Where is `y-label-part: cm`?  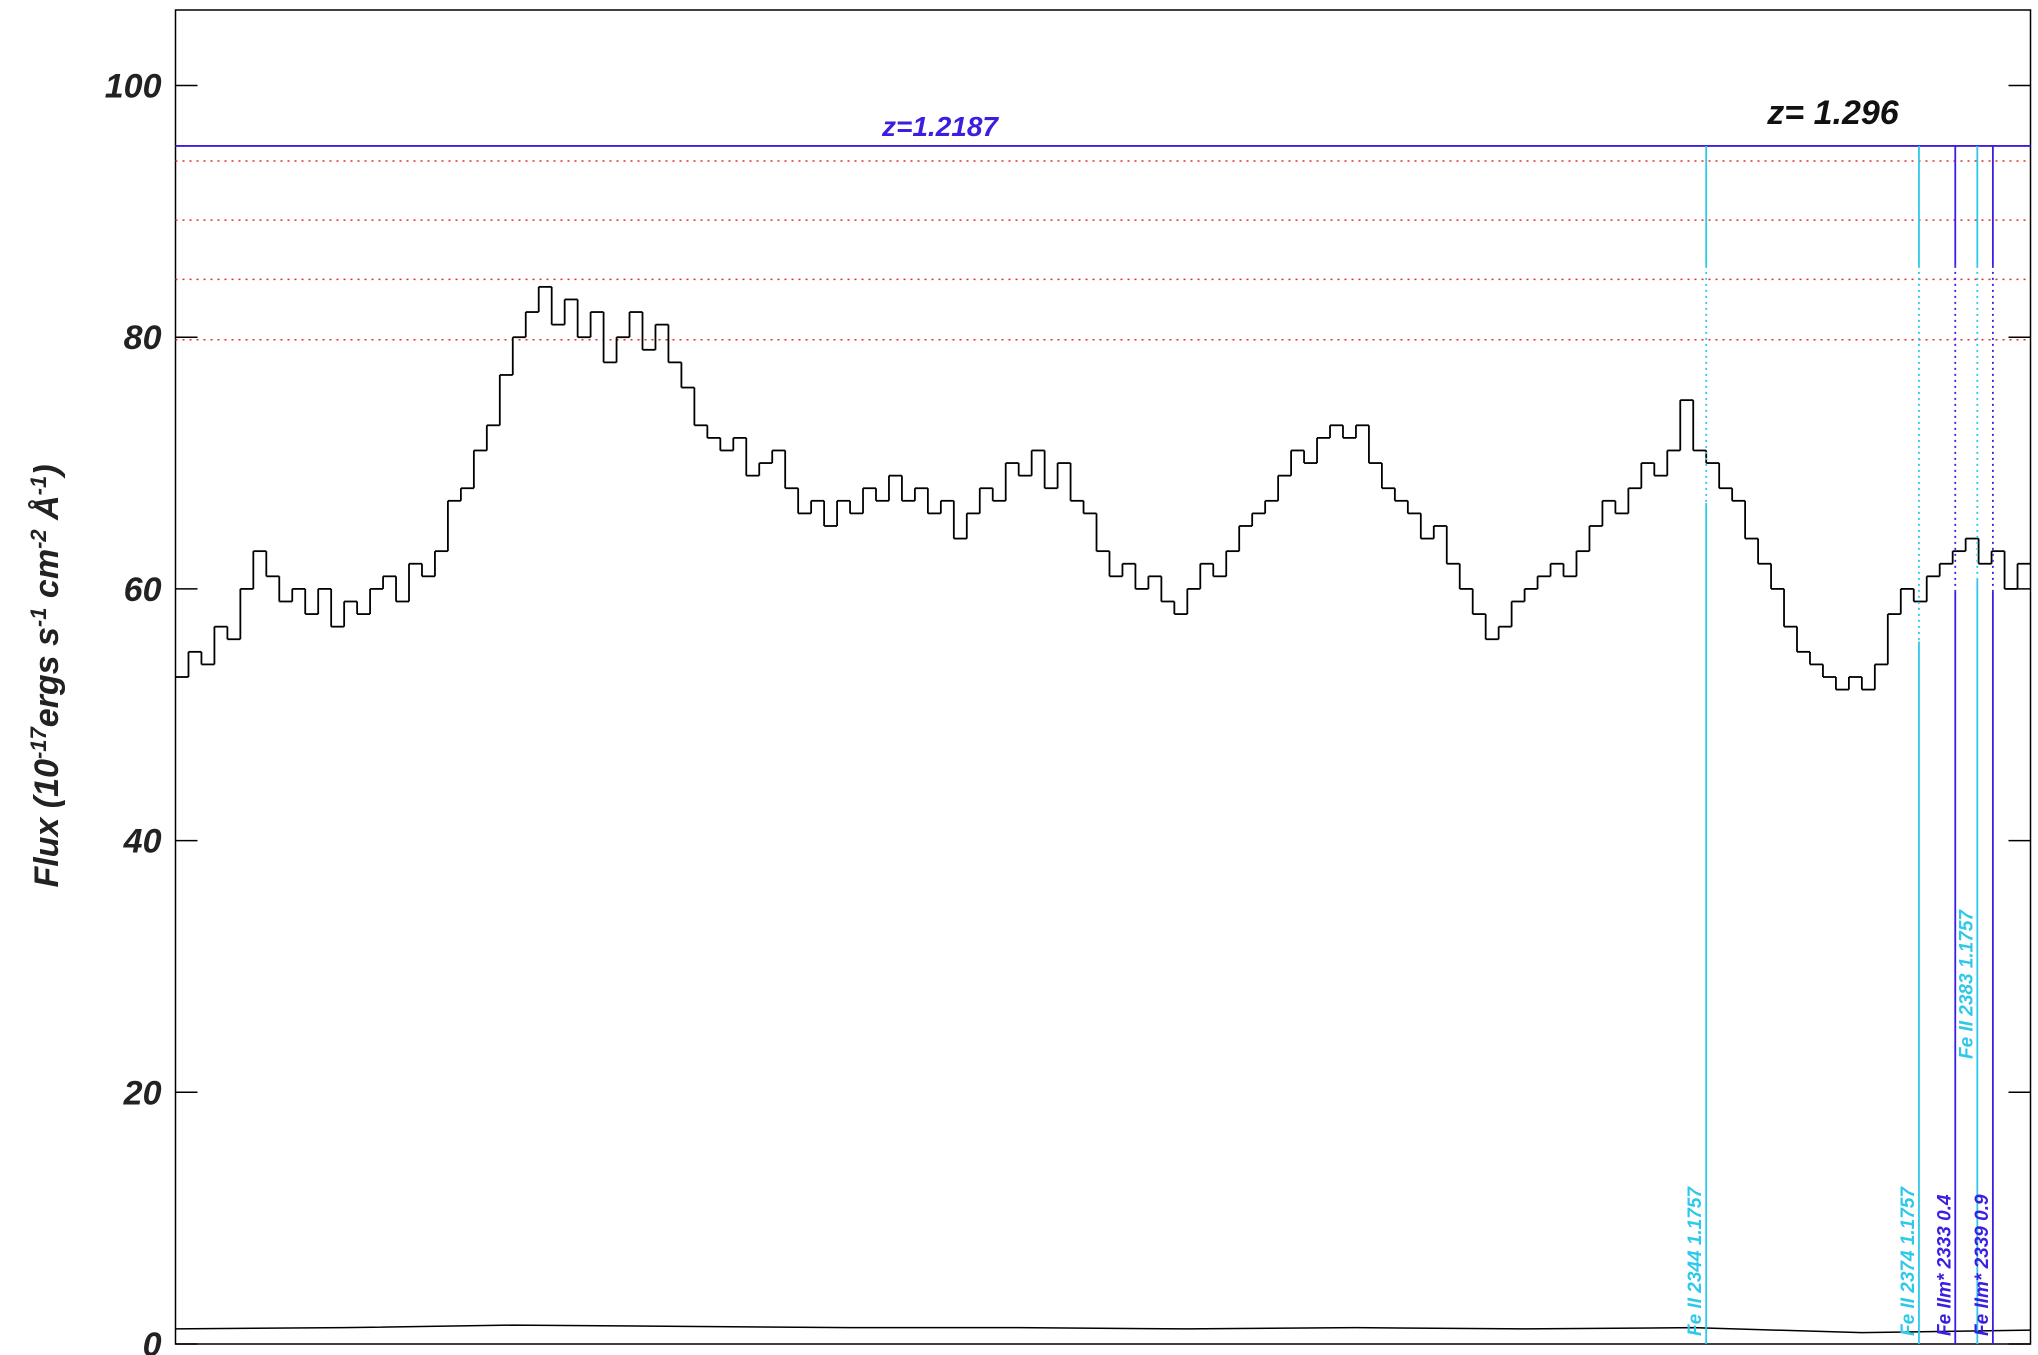
y-label-part: cm is located at coordinates (47, 578).